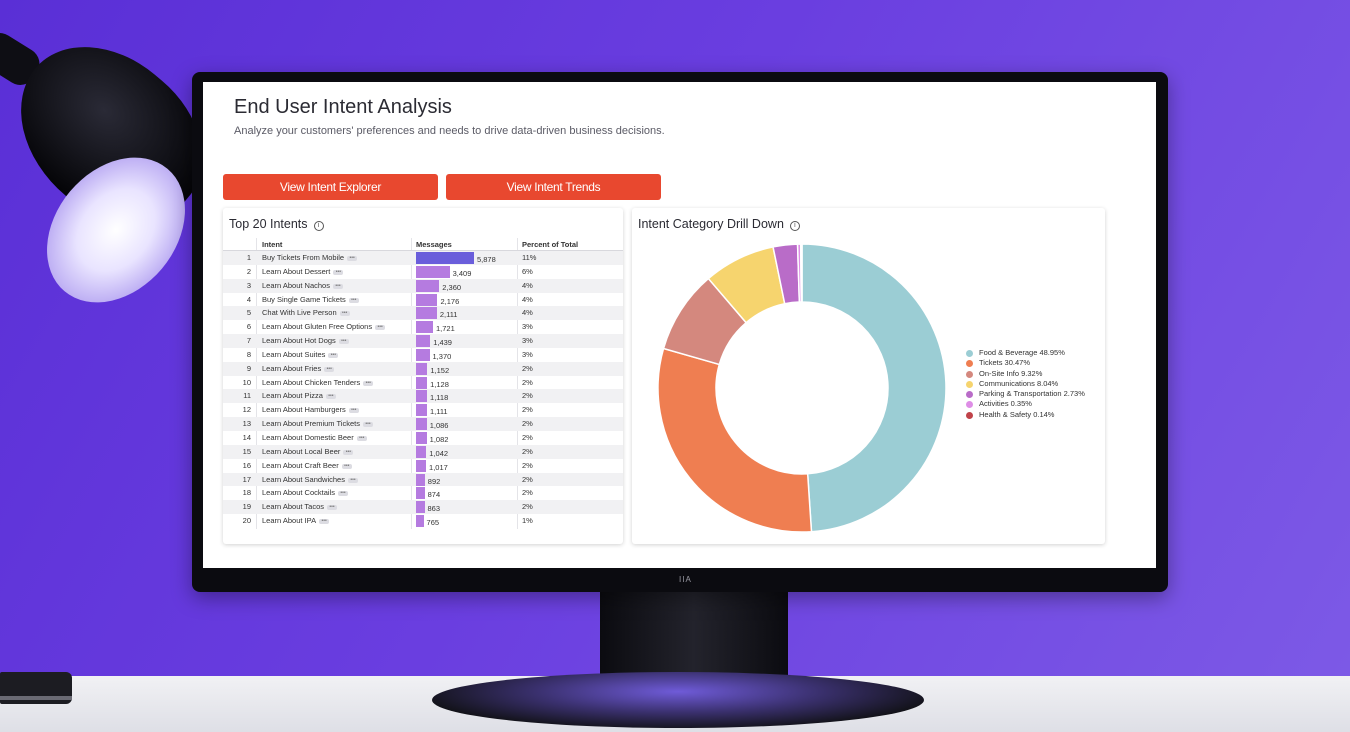 Image resolution: width=1350 pixels, height=732 pixels. I want to click on intent-label: Learn About Hot Dogs, so click(299, 341).